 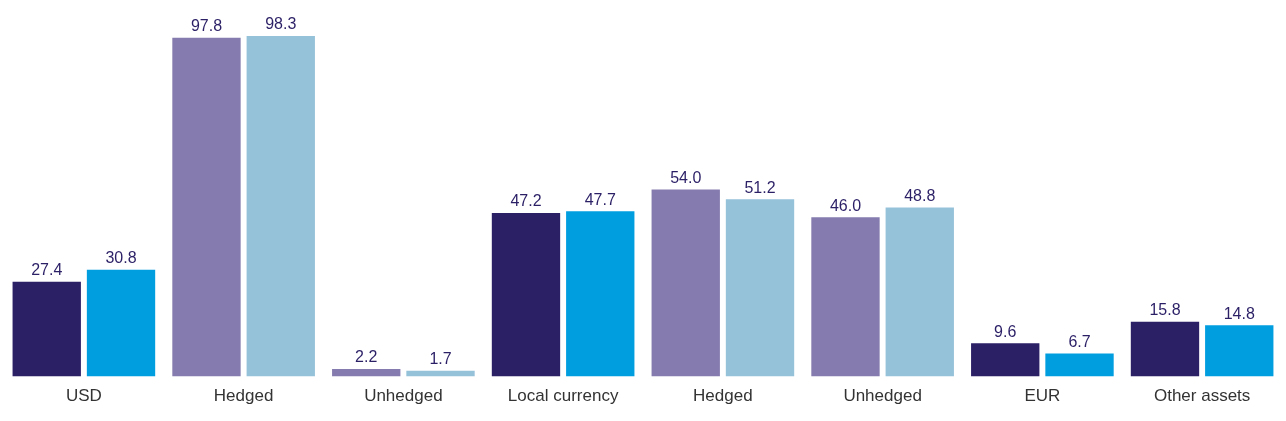 I want to click on data-label: 6.7, so click(x=1079, y=341).